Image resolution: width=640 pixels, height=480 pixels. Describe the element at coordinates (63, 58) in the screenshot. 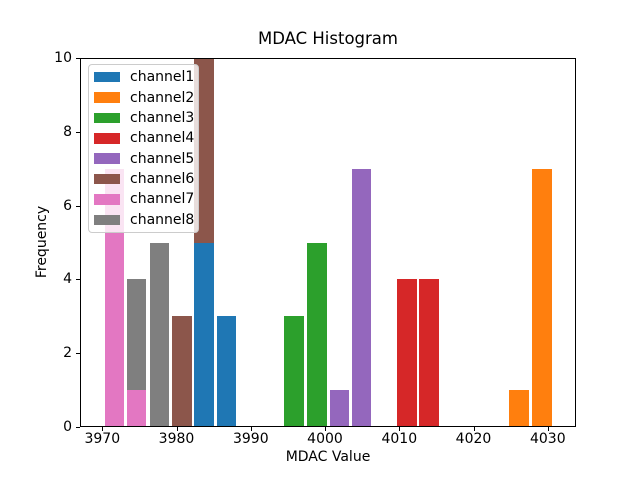

I see `y-tick-label: 10` at that location.